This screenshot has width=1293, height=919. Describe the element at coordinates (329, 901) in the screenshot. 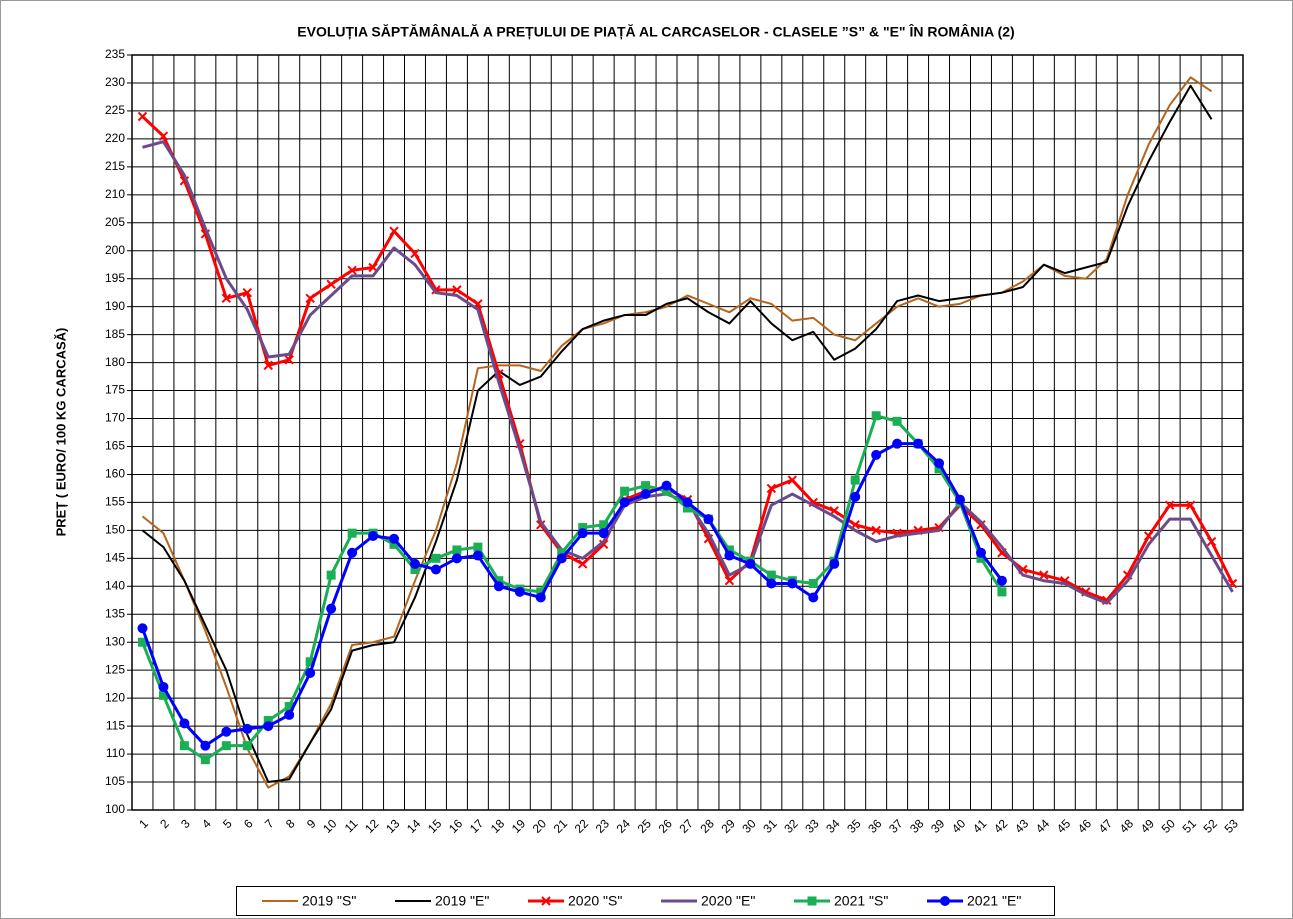

I see `legend-label: 2019 "S"` at that location.